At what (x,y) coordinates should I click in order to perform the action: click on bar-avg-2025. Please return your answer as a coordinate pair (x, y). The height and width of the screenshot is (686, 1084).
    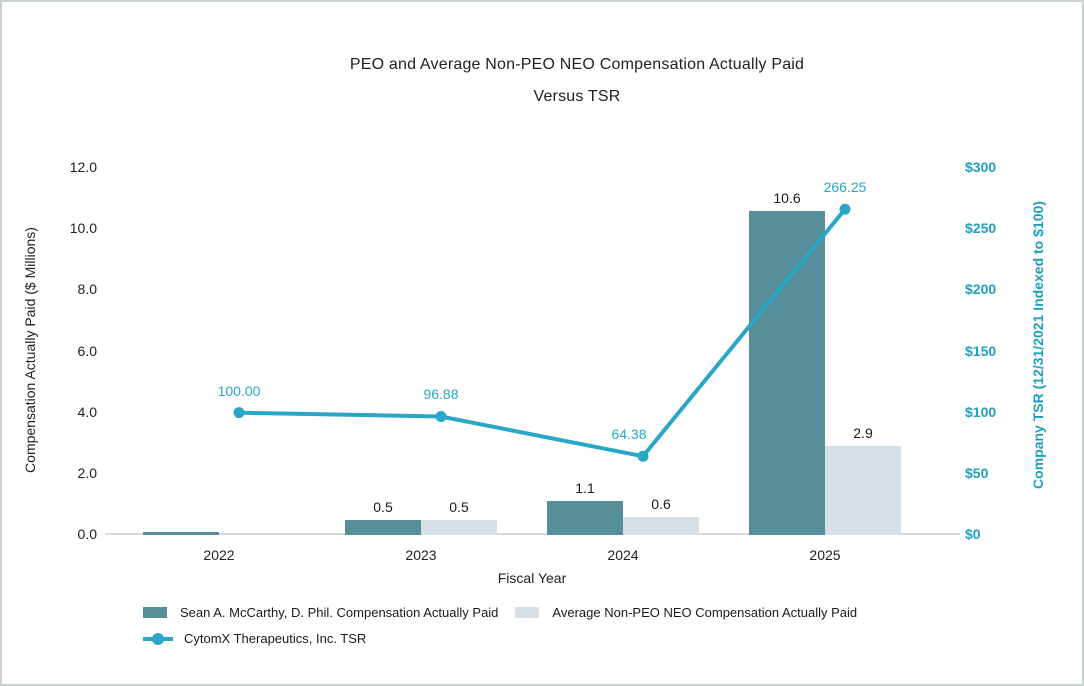
    Looking at the image, I should click on (863, 490).